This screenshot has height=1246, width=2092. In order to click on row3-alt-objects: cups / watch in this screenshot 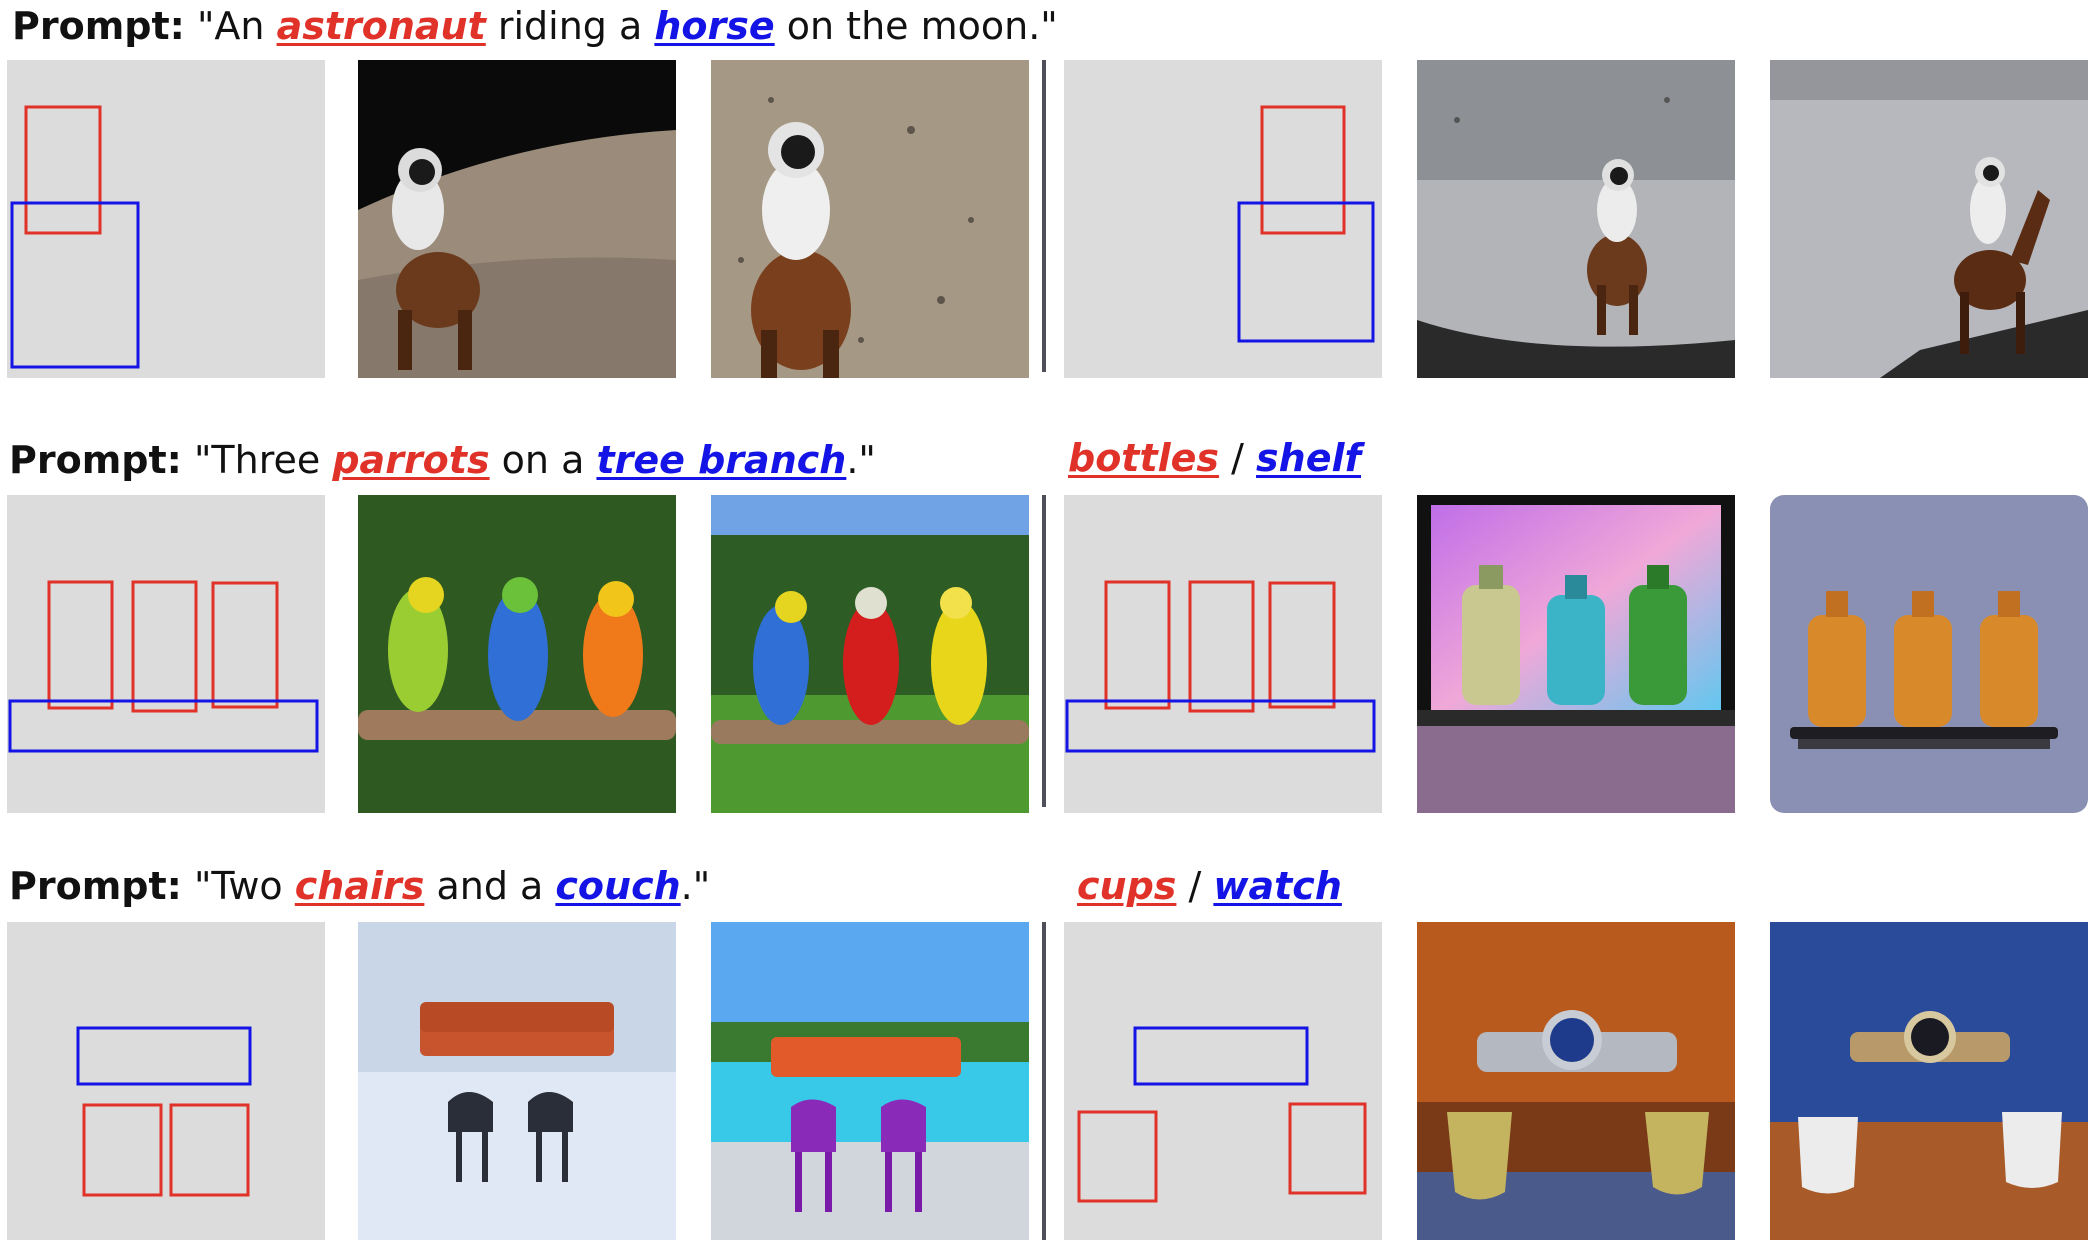, I will do `click(1209, 886)`.